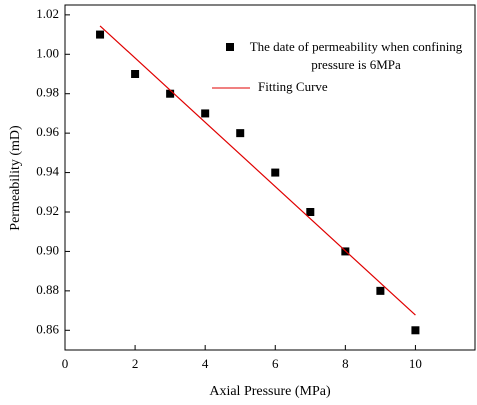  Describe the element at coordinates (47, 13) in the screenshot. I see `y-tick-label: 1.02` at that location.